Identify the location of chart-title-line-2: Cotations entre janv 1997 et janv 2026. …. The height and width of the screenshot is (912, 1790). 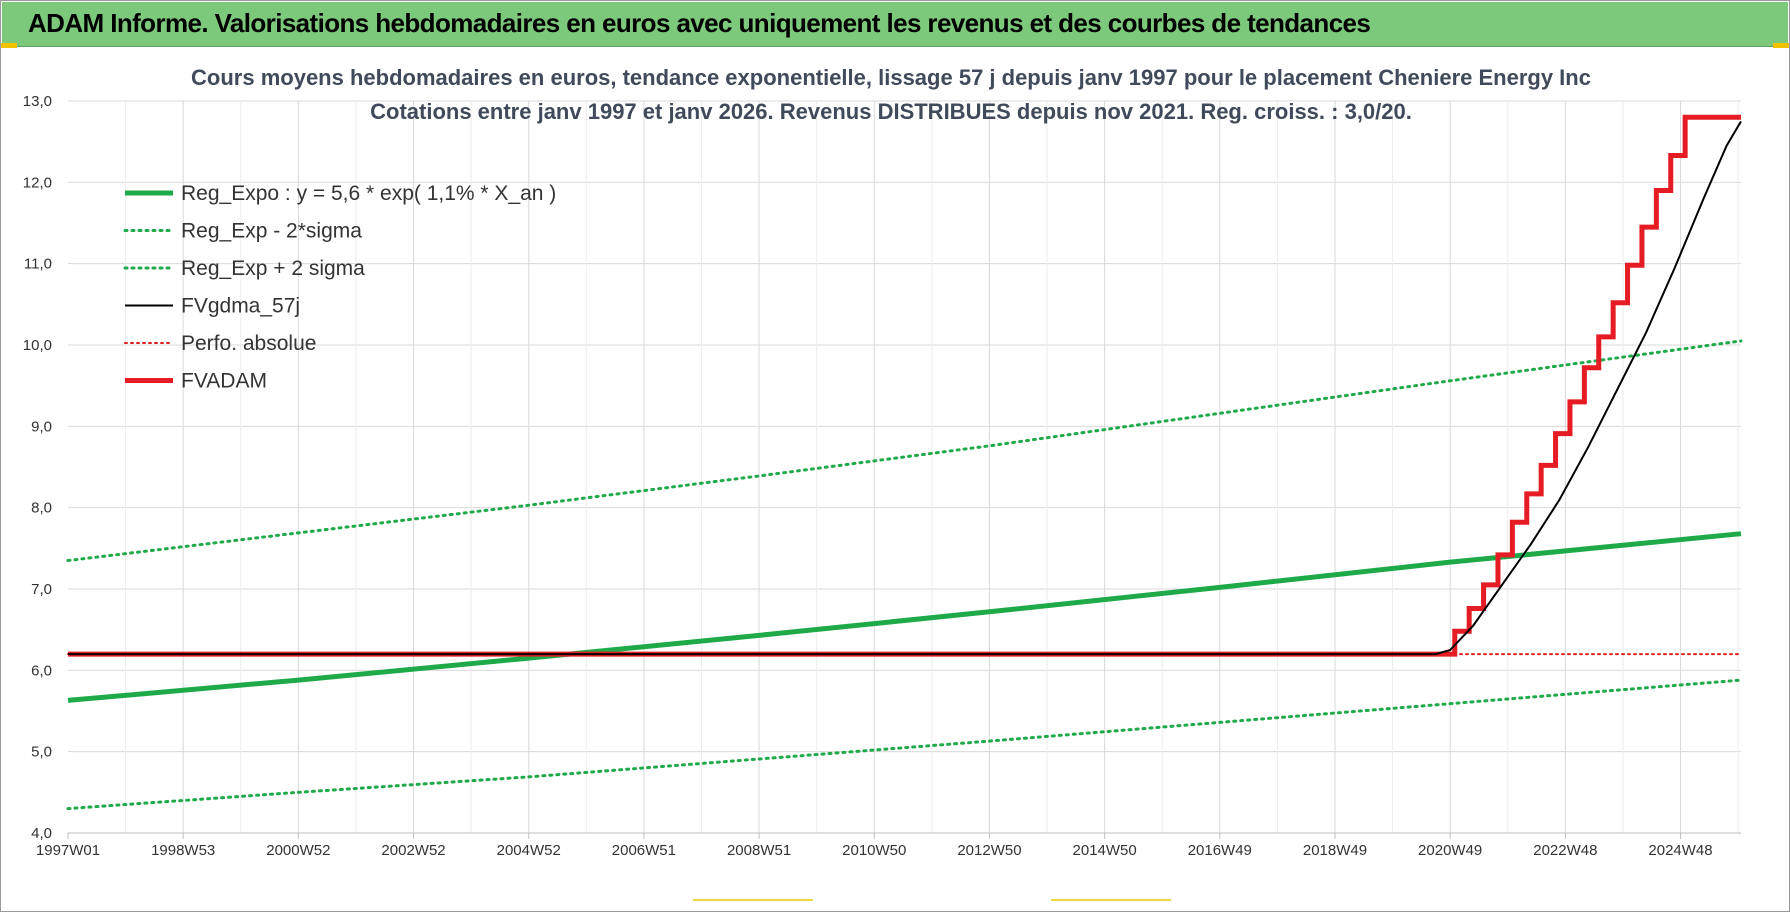
(891, 111).